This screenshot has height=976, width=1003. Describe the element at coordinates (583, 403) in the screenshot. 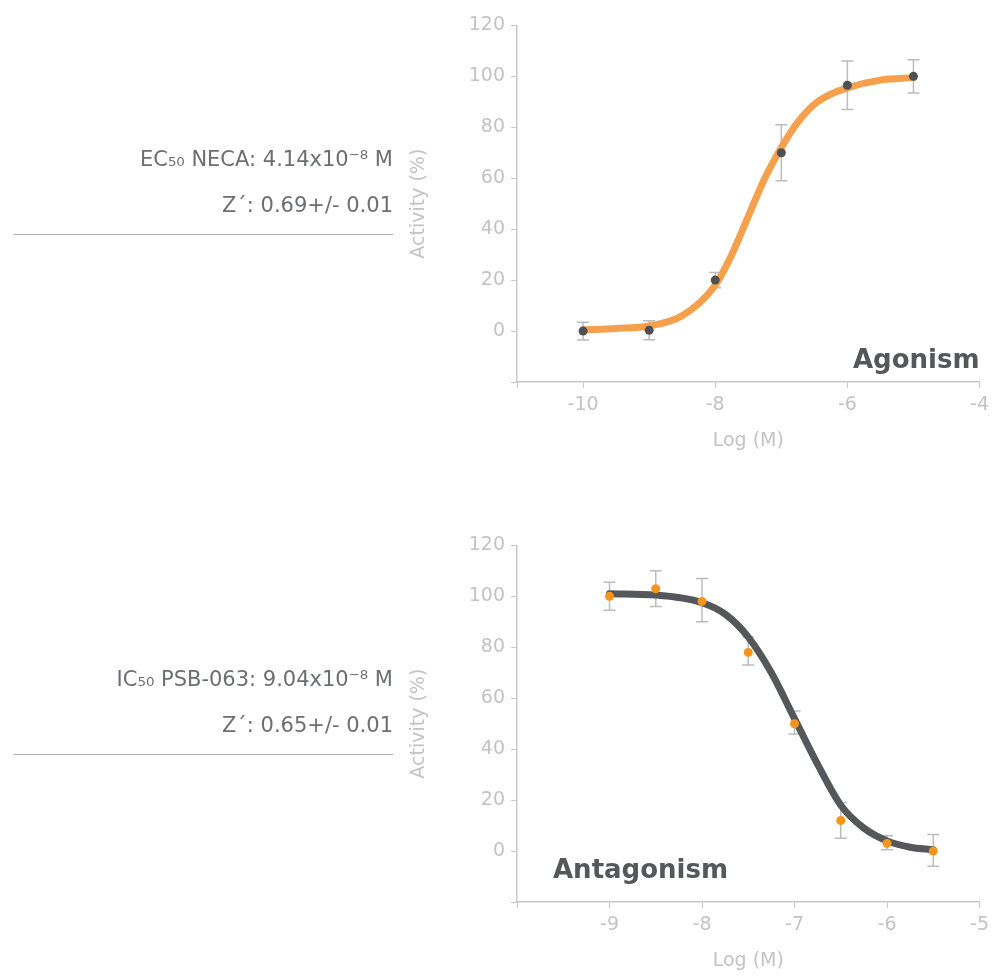

I see `x-tick-label: -10` at that location.